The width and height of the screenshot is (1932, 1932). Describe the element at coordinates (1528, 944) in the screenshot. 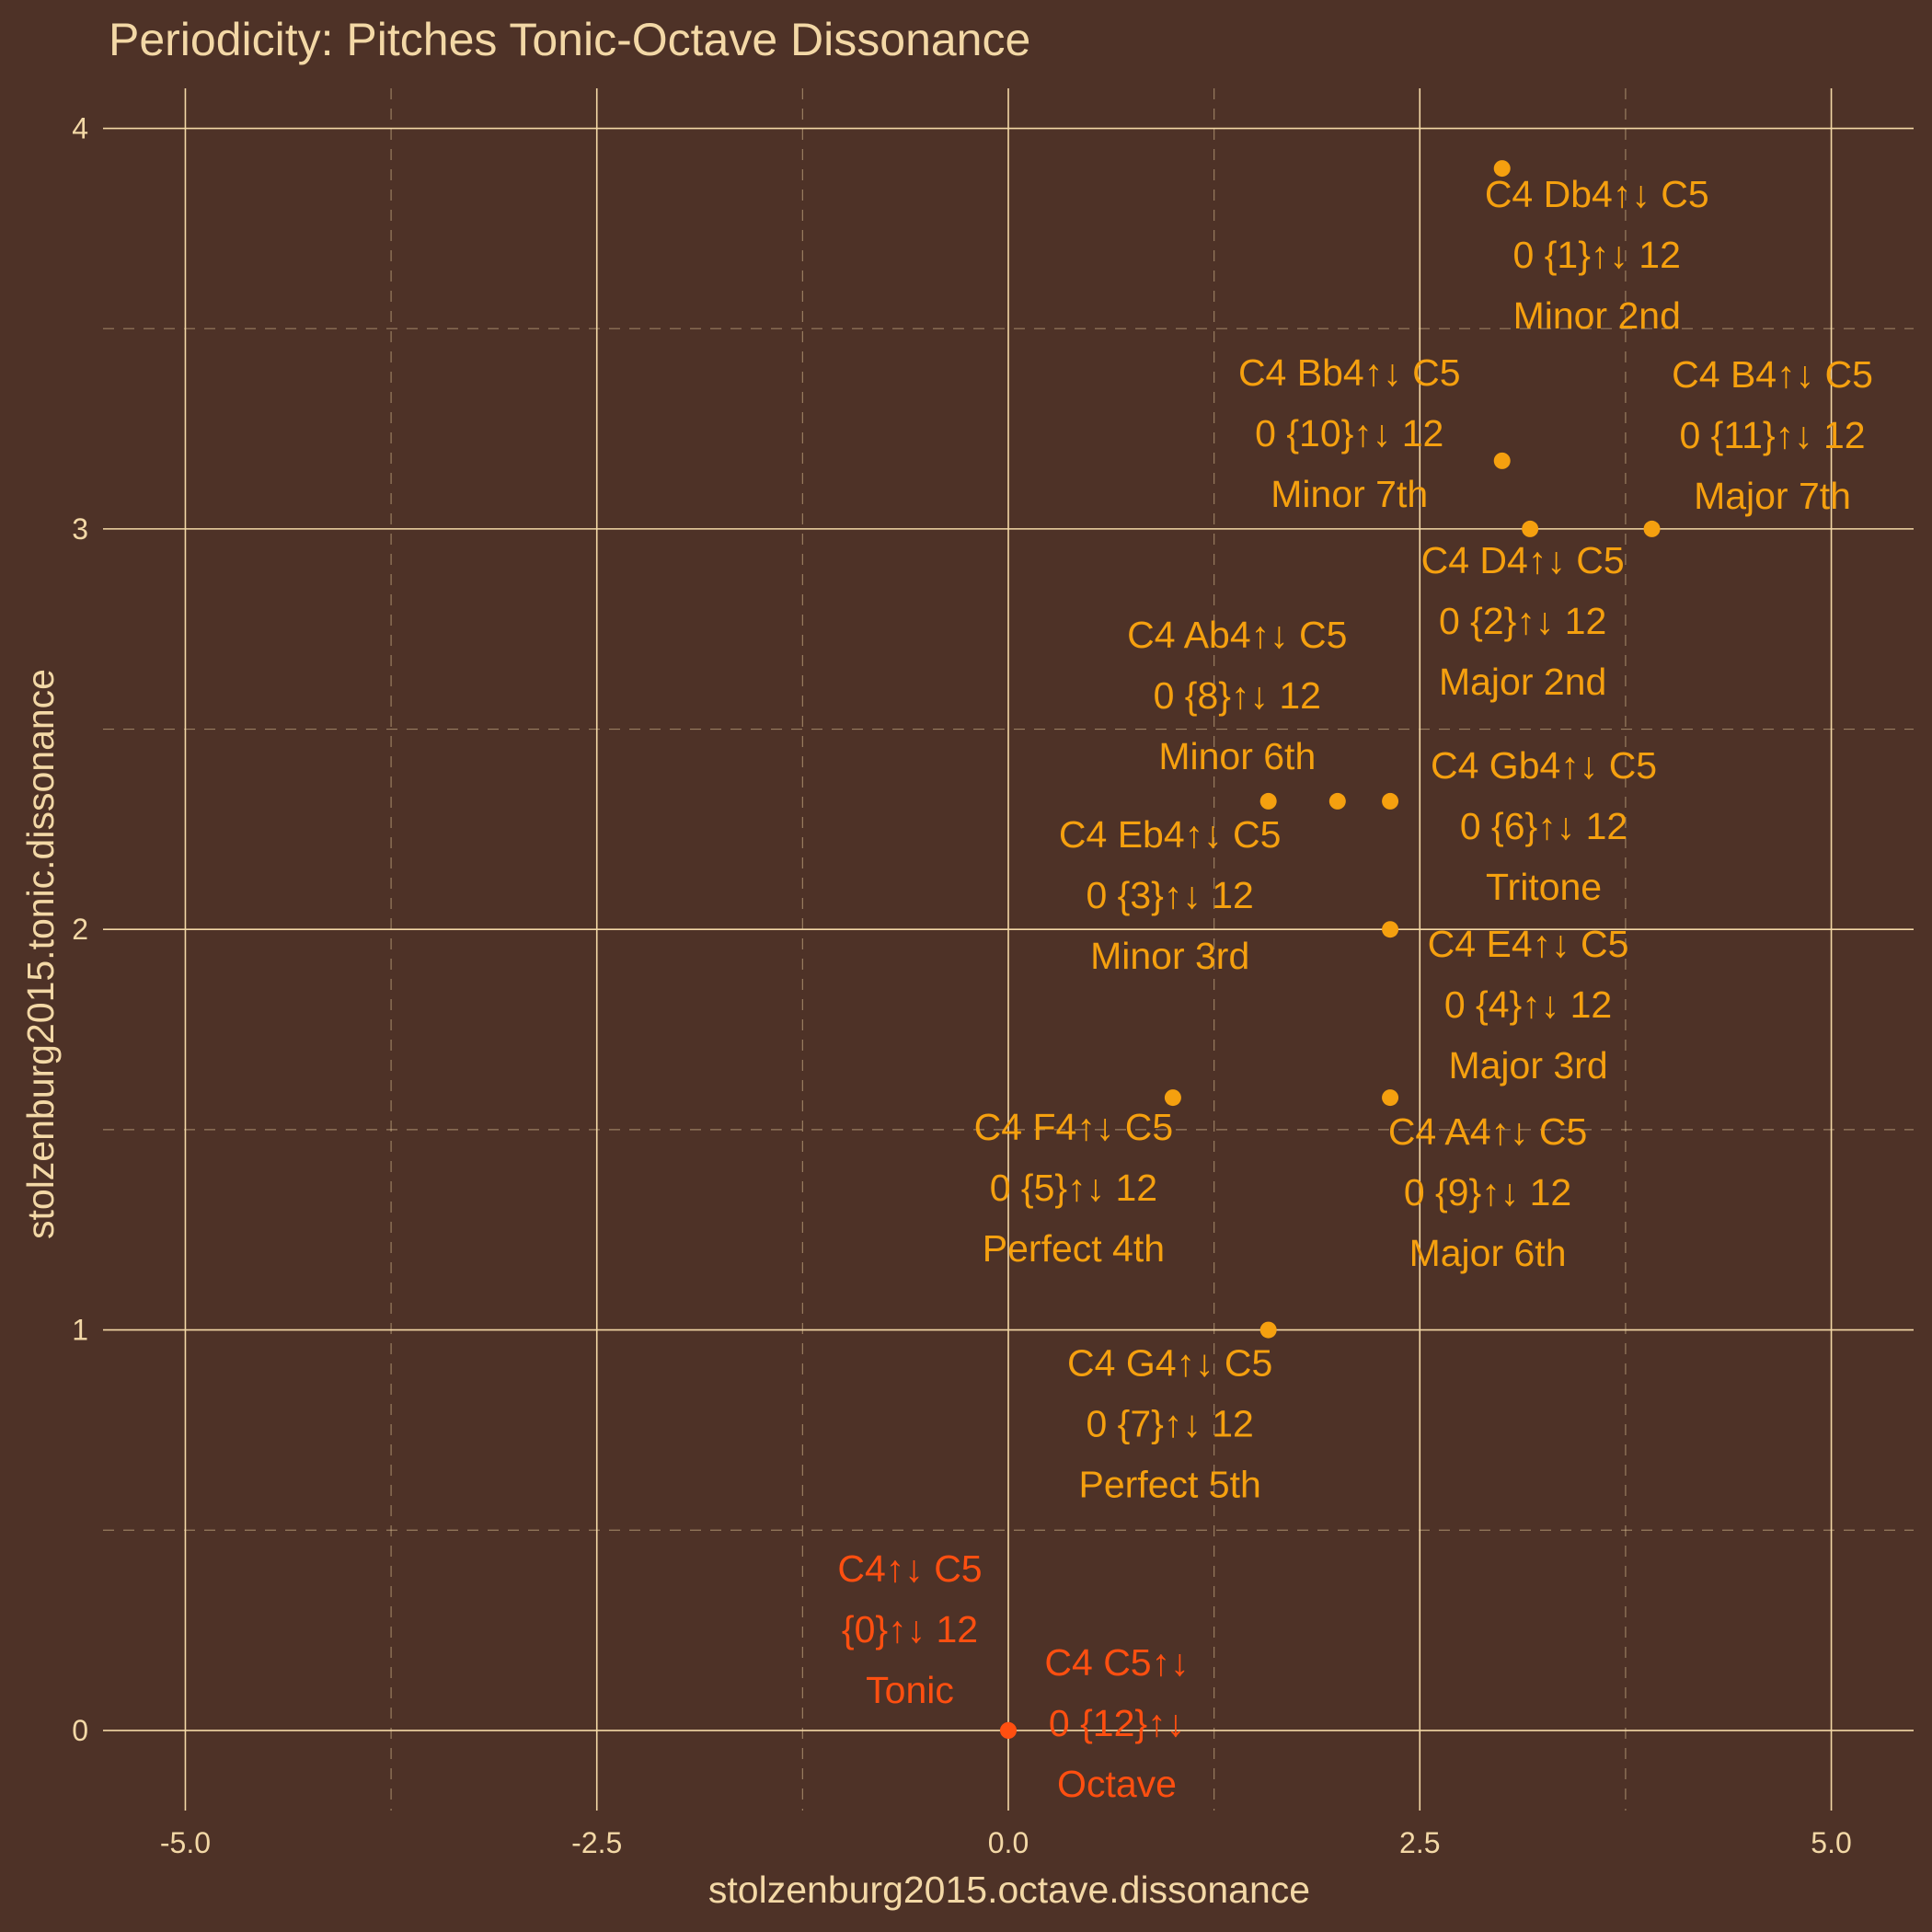

I see `data-label: C4 E4↑↓ C5` at that location.